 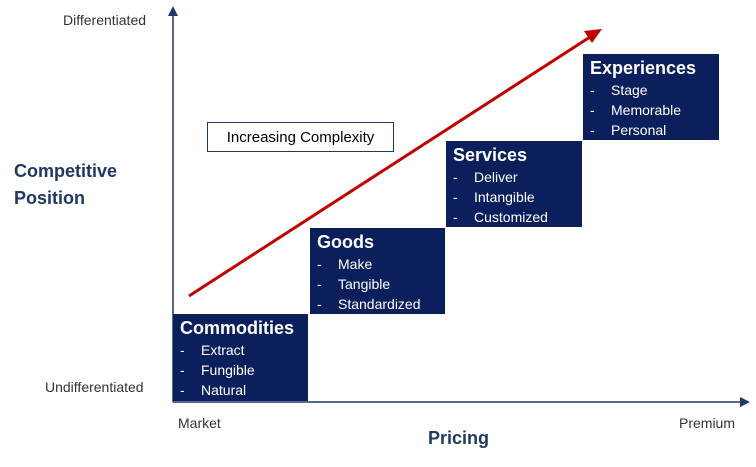 I want to click on stage-box-goods: Goods - Make - Tangible - Standardized, so click(x=377, y=271).